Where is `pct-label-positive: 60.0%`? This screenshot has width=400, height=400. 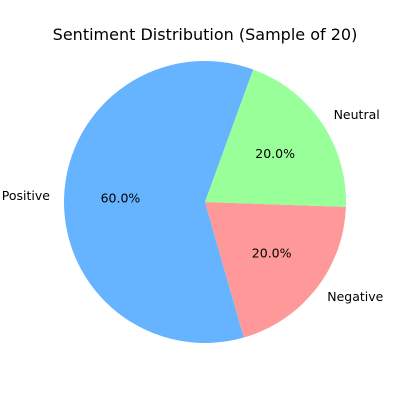
pct-label-positive: 60.0% is located at coordinates (121, 198).